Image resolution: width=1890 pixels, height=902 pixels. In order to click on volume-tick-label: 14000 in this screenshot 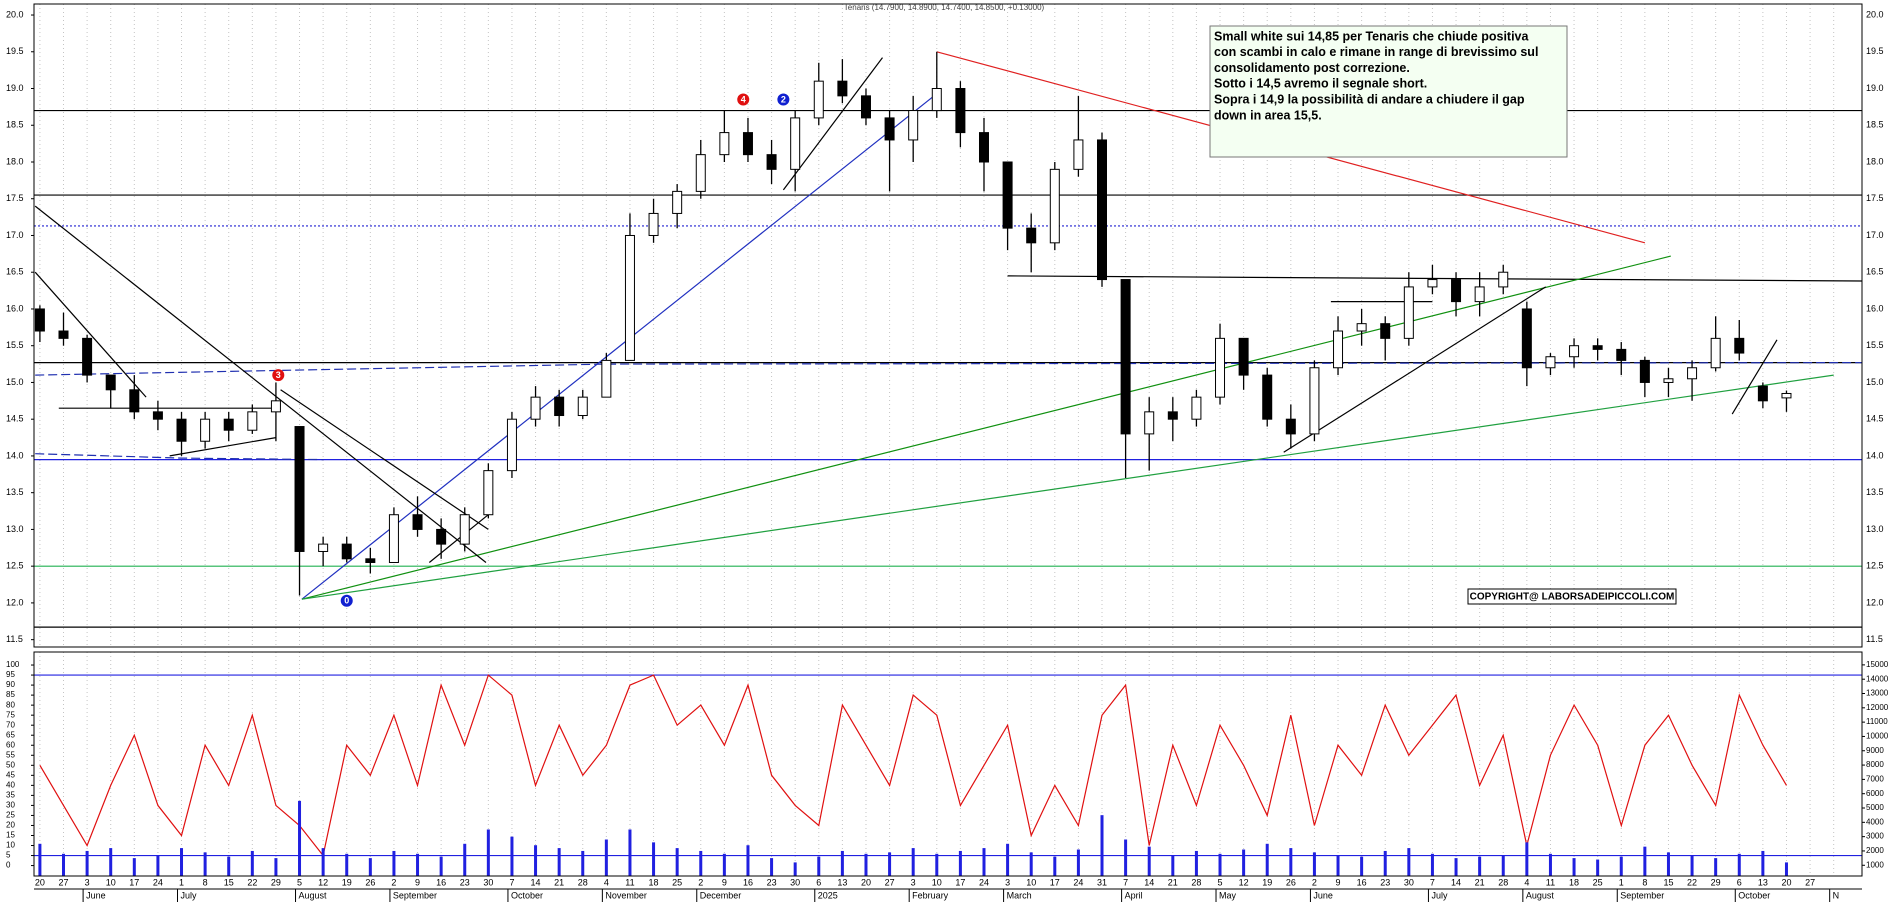, I will do `click(1877, 678)`.